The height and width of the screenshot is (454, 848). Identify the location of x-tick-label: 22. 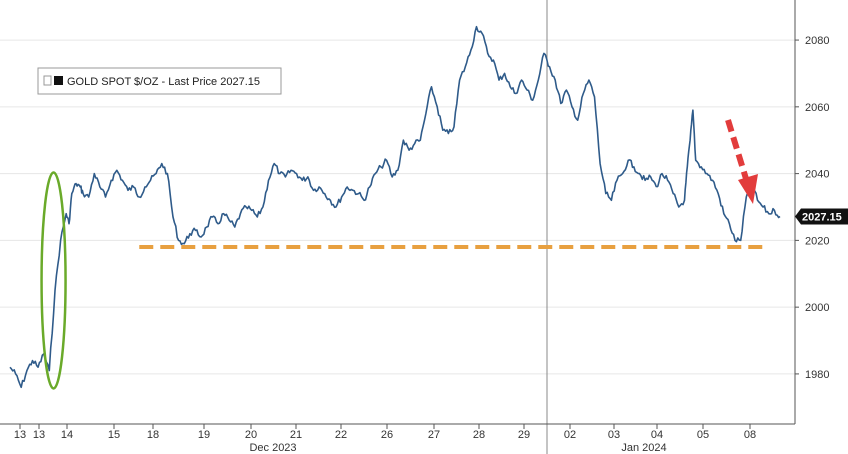
(341, 435).